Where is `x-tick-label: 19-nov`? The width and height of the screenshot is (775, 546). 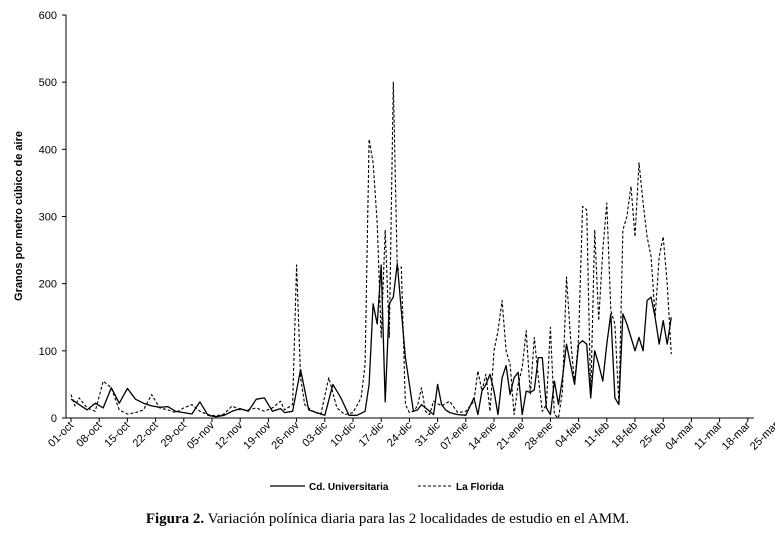
x-tick-label: 19-nov is located at coordinates (257, 435).